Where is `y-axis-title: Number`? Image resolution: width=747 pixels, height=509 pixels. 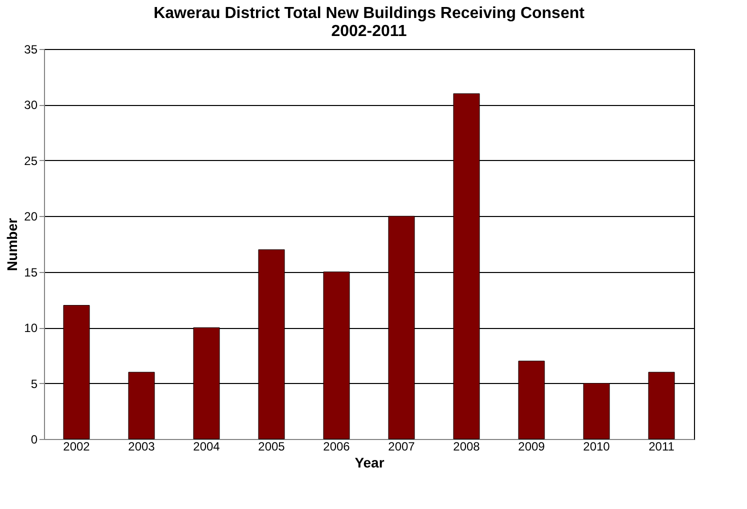 y-axis-title: Number is located at coordinates (12, 244).